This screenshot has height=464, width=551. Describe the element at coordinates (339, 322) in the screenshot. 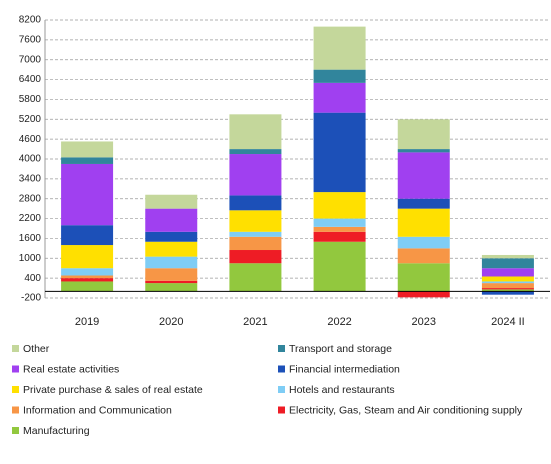

I see `x-tick-label: 2022` at that location.